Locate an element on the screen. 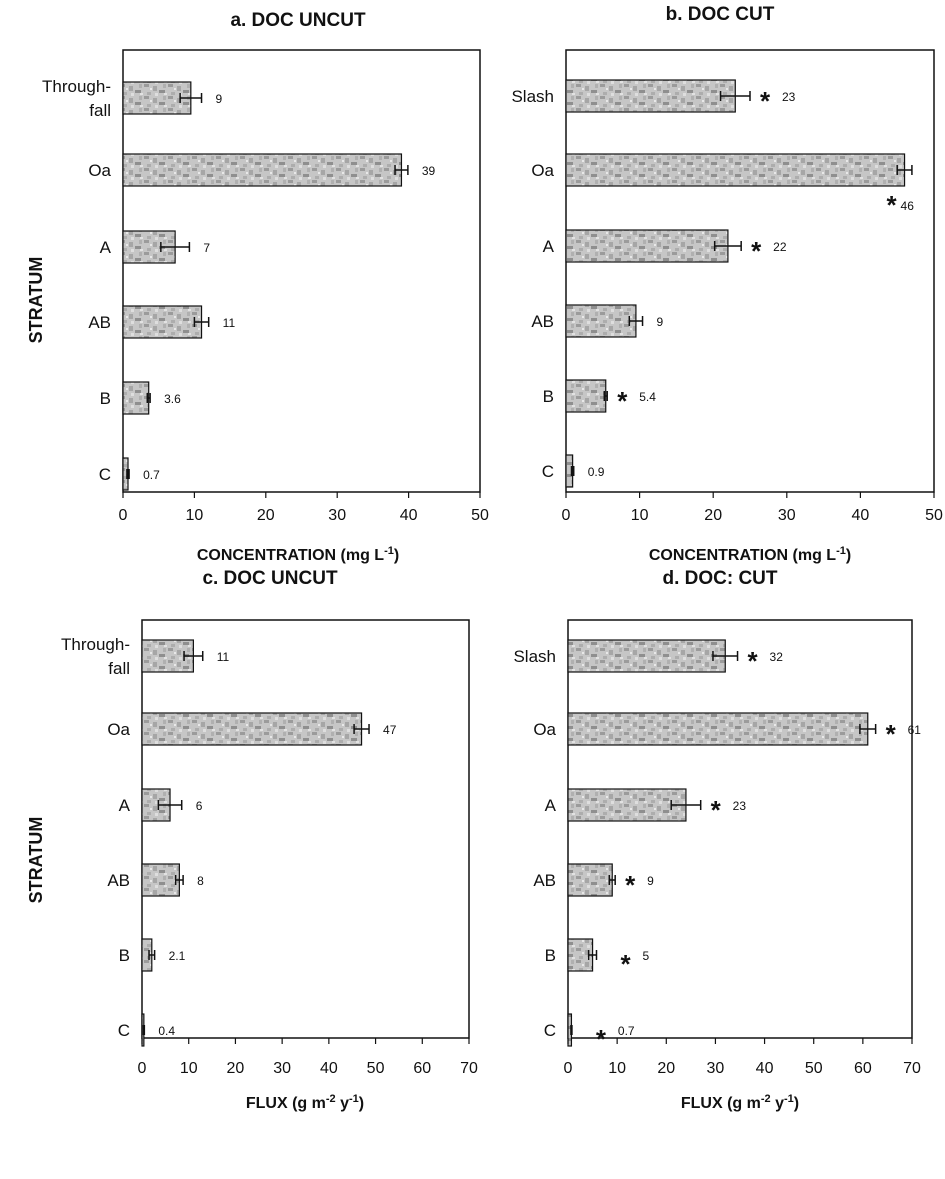  panel-c-x-tick-label: 60 is located at coordinates (422, 1068).